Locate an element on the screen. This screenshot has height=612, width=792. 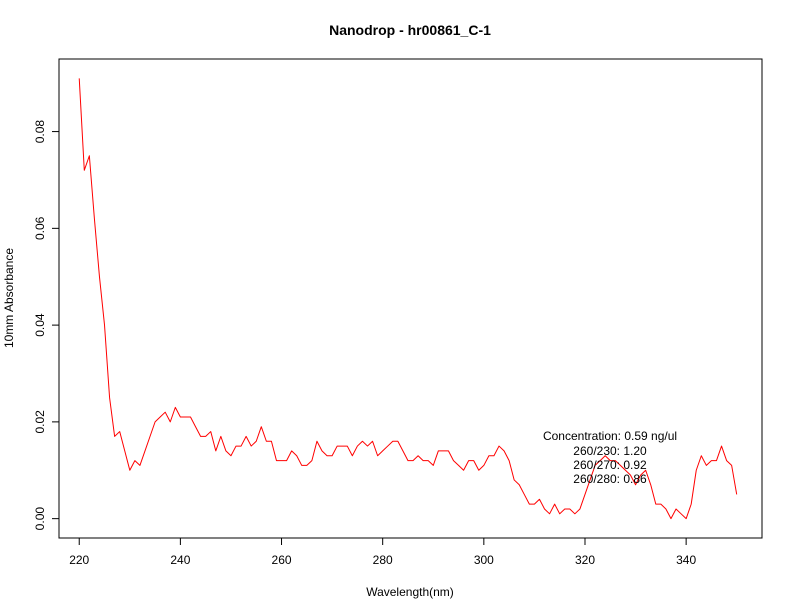
annotation-ratio-260-230: 260/230: 1.20 is located at coordinates (610, 451).